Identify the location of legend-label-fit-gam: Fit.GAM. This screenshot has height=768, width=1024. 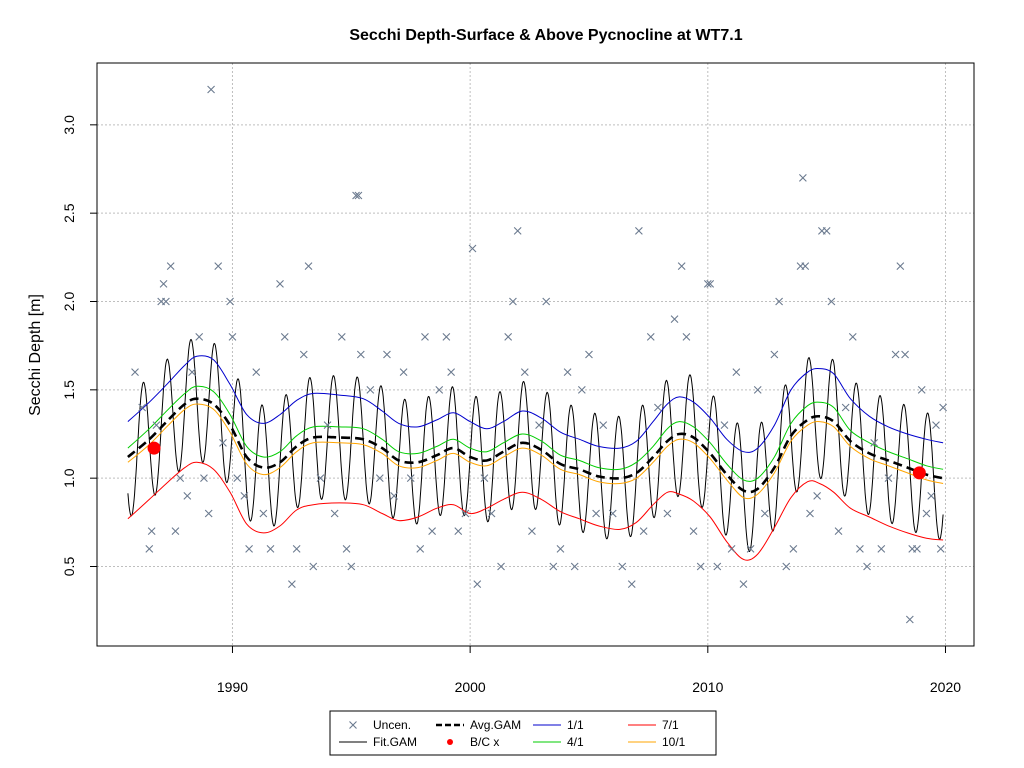
(395, 742).